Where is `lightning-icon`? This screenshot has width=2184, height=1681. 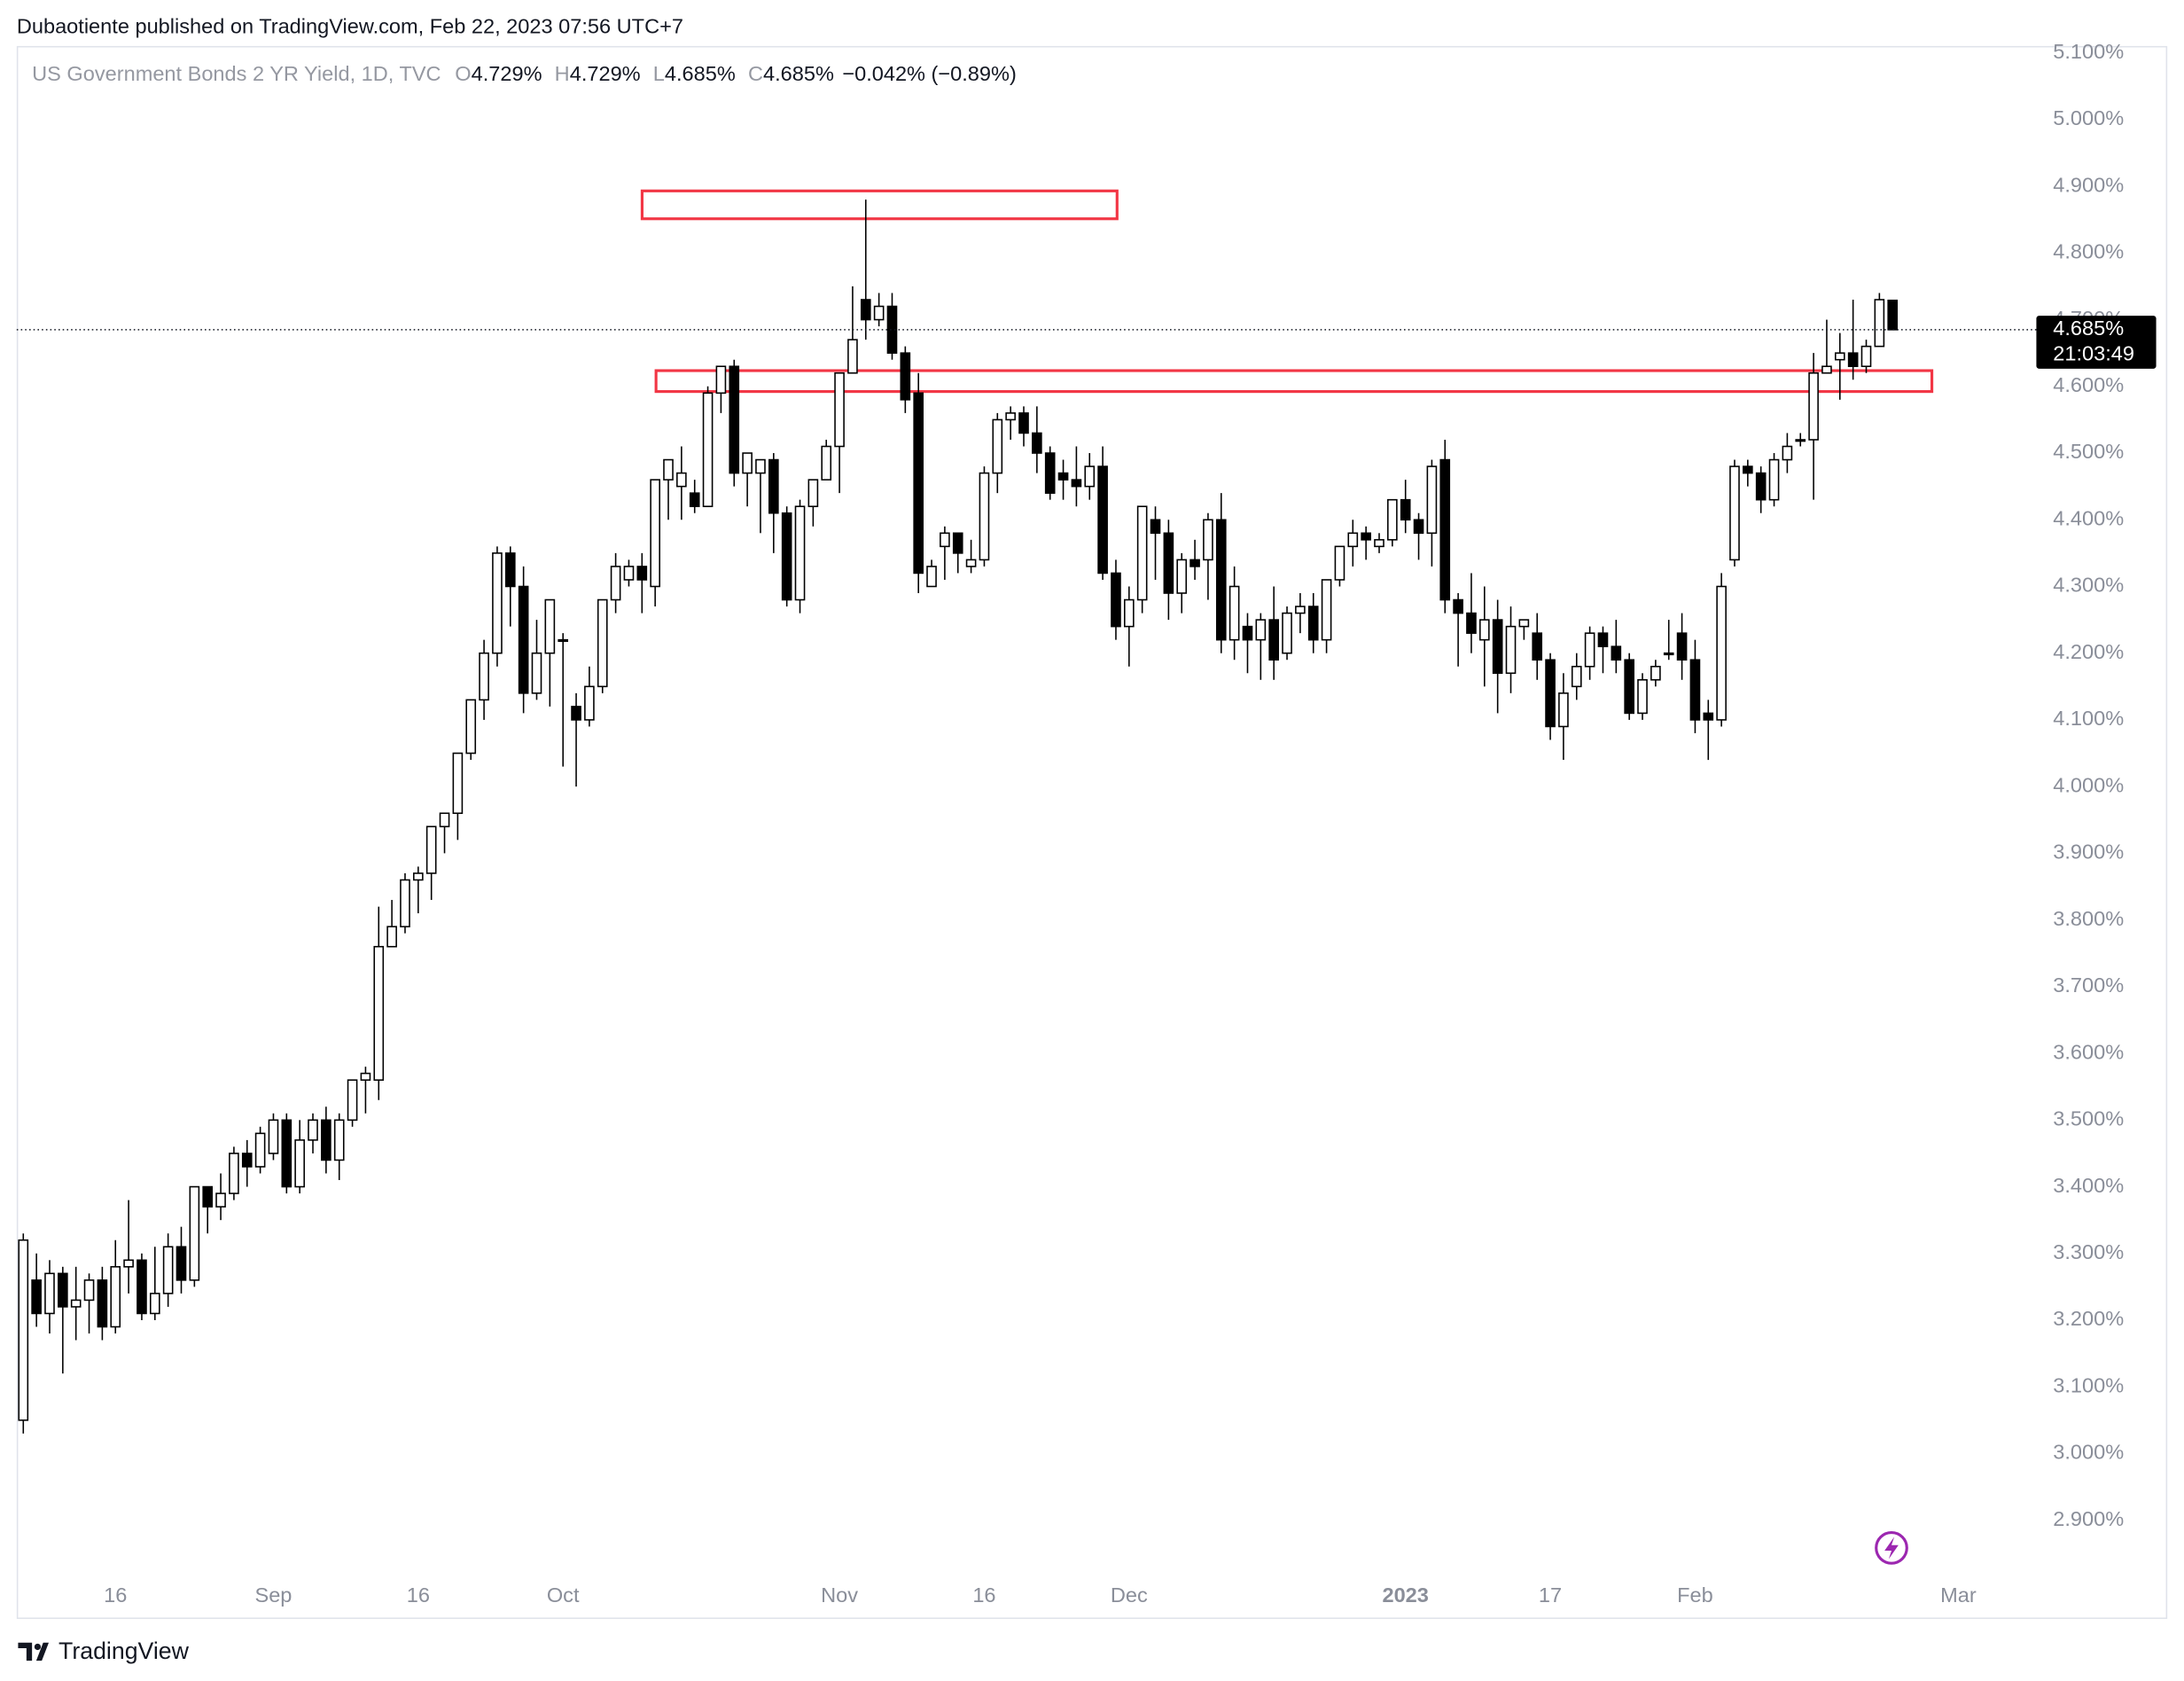
lightning-icon is located at coordinates (1891, 1548).